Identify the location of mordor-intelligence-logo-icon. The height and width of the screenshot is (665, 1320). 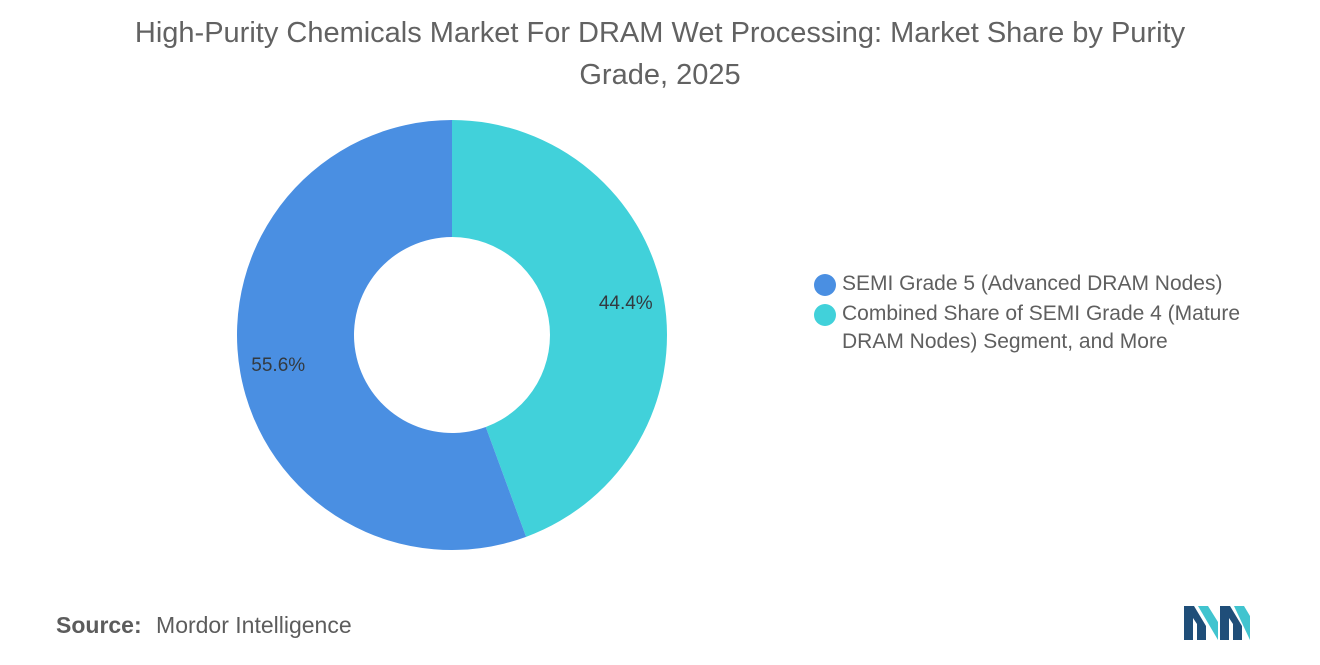
(1217, 623).